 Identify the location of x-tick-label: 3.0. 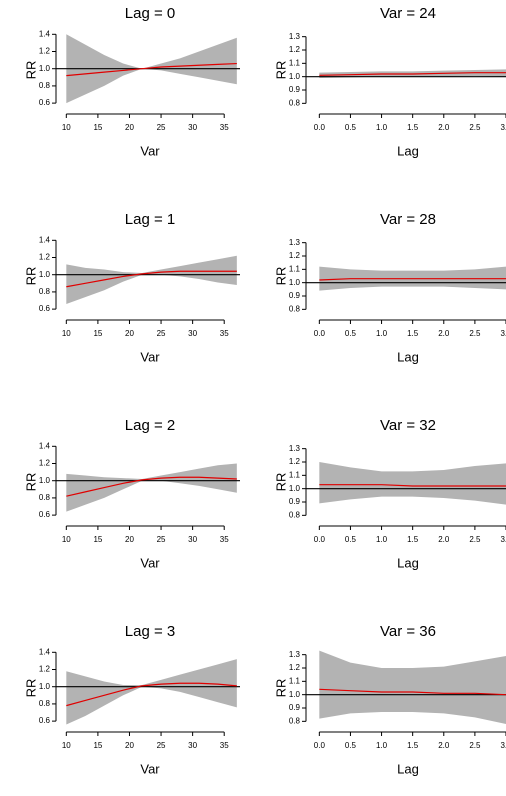
(503, 539).